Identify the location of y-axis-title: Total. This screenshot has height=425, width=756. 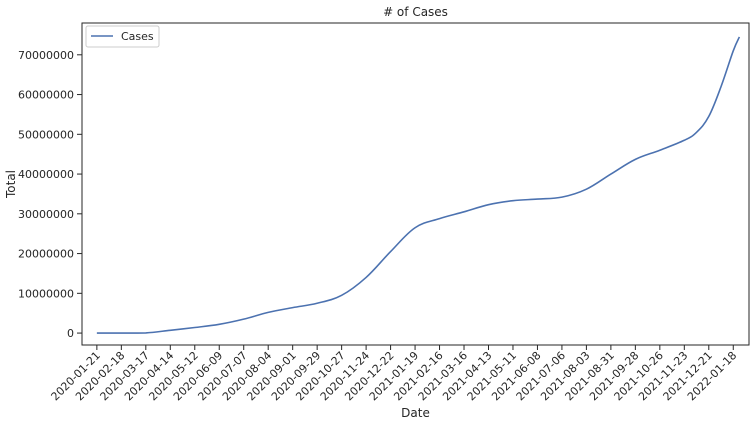
(11, 184).